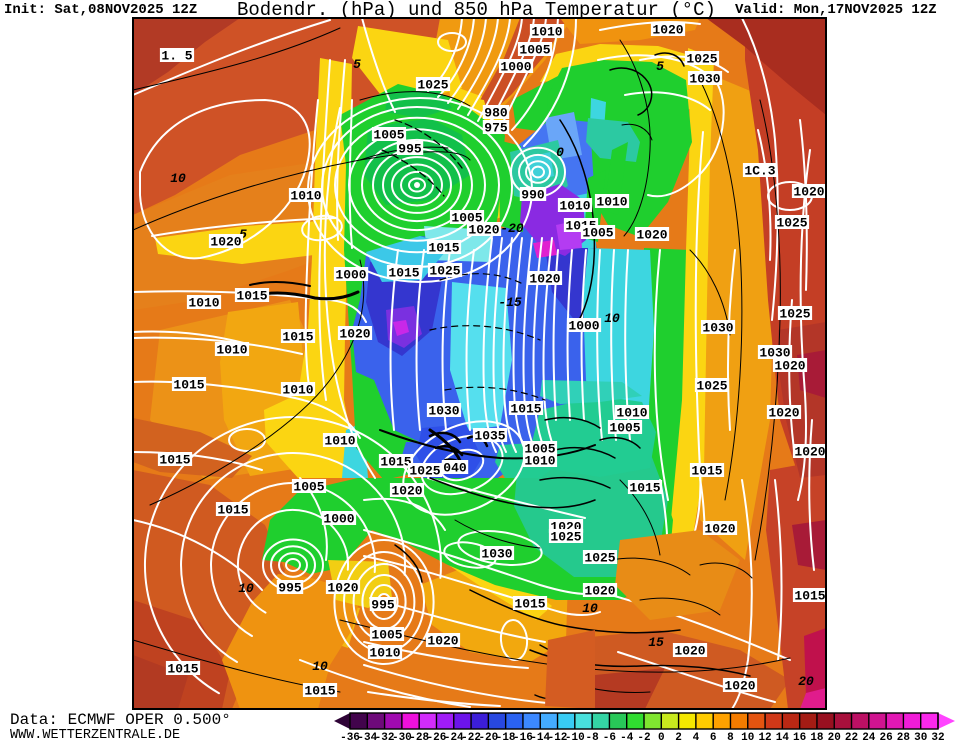  I want to click on svg-text: -32, so click(385, 736).